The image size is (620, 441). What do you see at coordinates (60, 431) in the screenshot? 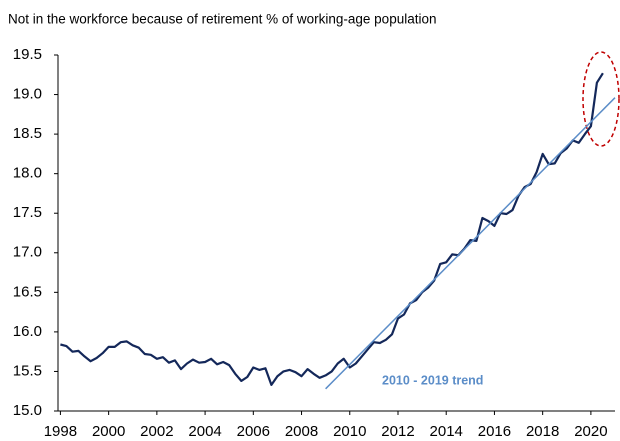
I see `x-tick-label: 1998` at bounding box center [60, 431].